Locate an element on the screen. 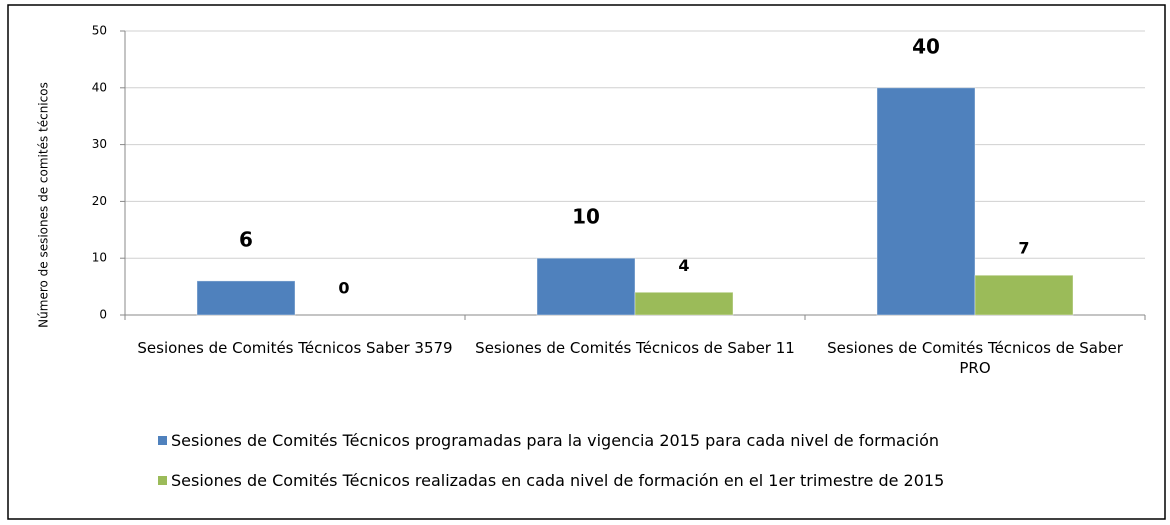 This screenshot has height=525, width=1170. data-label: 6 is located at coordinates (246, 239).